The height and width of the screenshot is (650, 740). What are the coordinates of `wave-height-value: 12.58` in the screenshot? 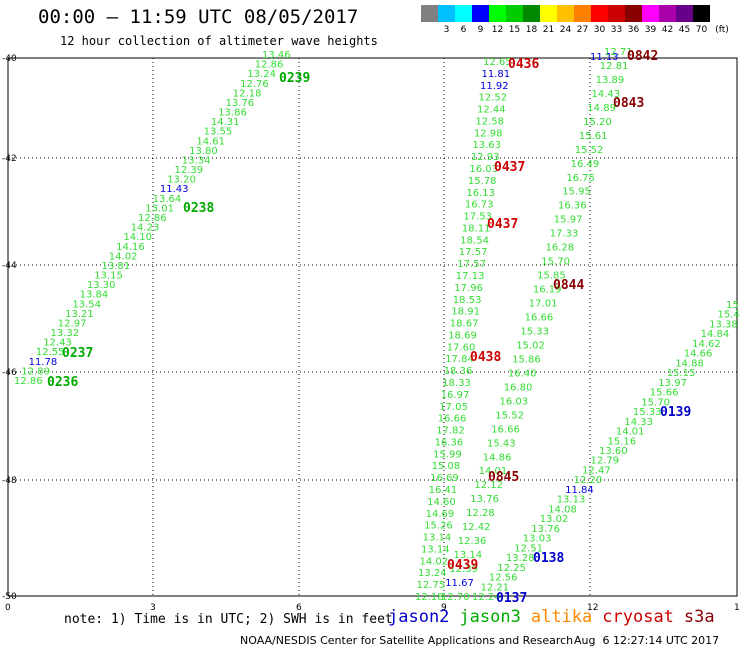 It's located at (489, 121).